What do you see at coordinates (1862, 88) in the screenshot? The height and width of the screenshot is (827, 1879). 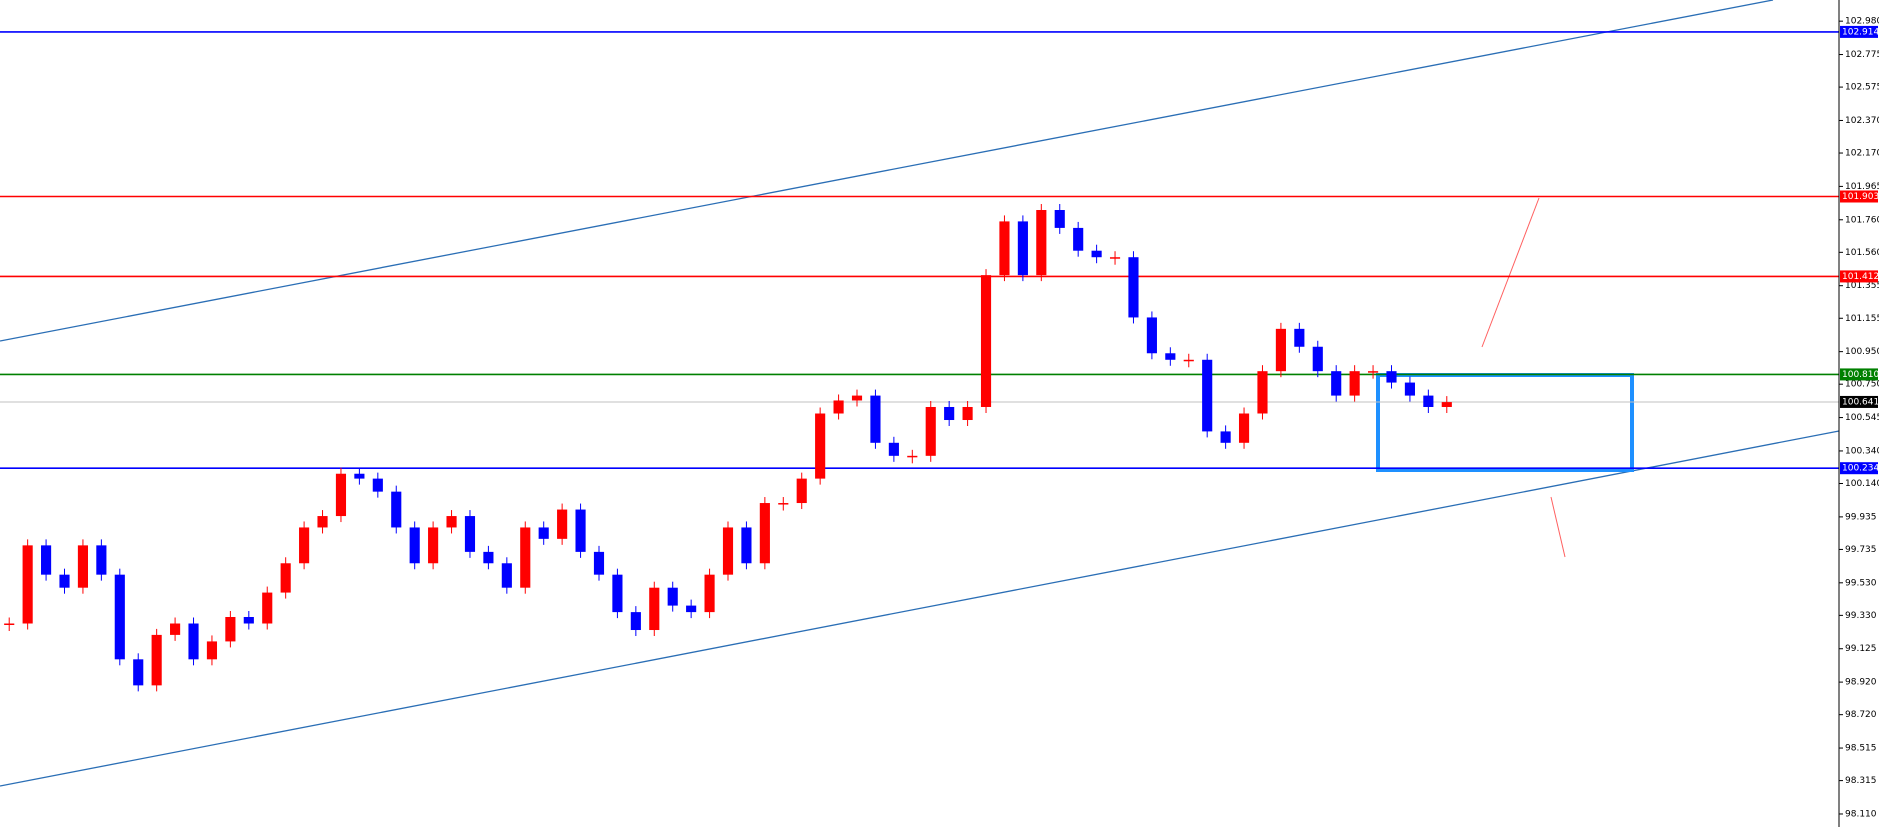 I see `y-tick-label: 102.575` at bounding box center [1862, 88].